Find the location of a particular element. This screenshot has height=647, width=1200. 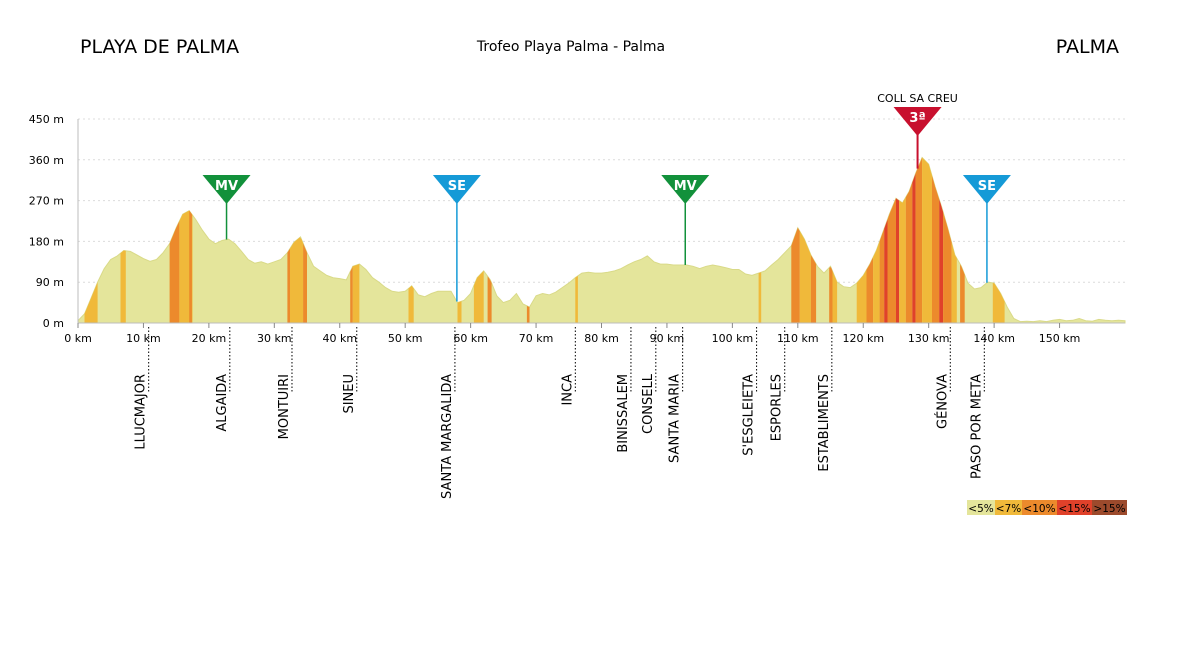

mv-marker-flag is located at coordinates (685, 189).